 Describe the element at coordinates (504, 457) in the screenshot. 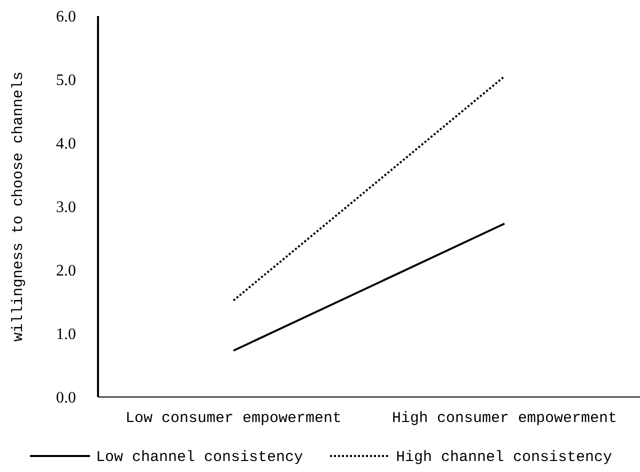

I see `legend-label: High channel consistency` at that location.